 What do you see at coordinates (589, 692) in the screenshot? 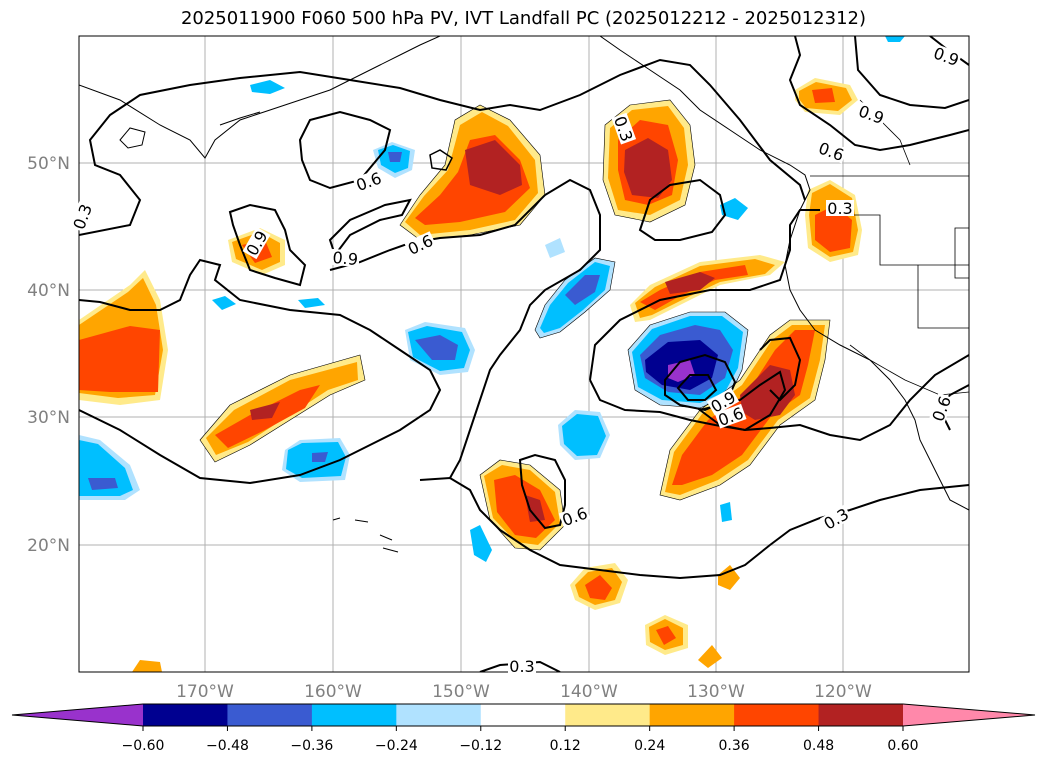
I see `longitude-label: 140°W` at bounding box center [589, 692].